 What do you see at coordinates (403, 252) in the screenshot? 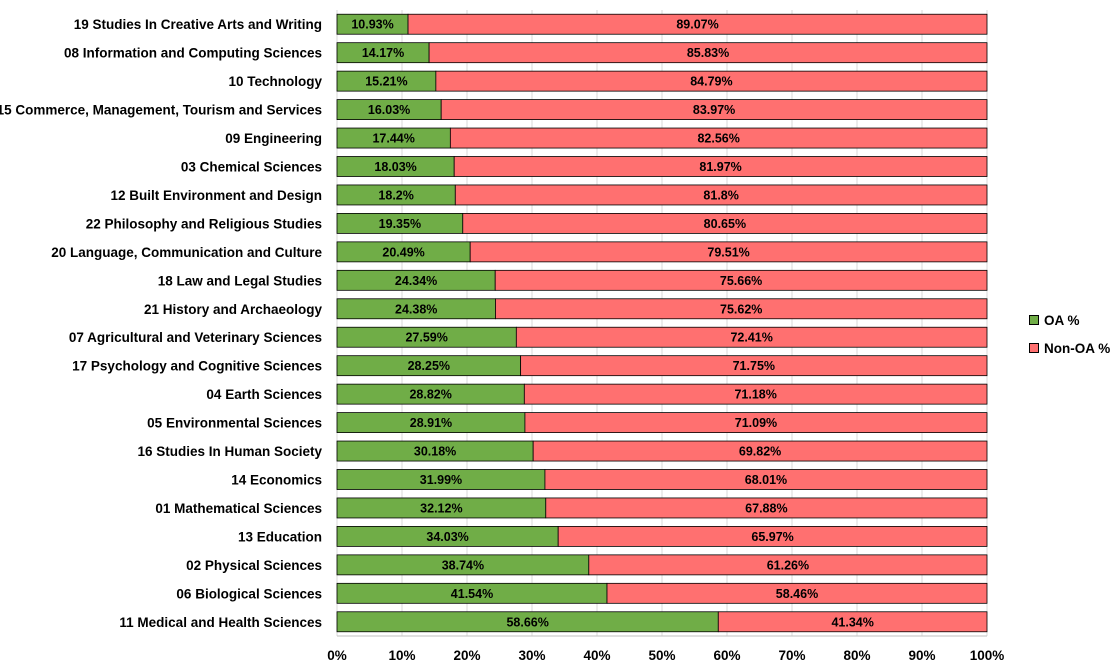
I see `data-label-oa-8: 20.49%` at bounding box center [403, 252].